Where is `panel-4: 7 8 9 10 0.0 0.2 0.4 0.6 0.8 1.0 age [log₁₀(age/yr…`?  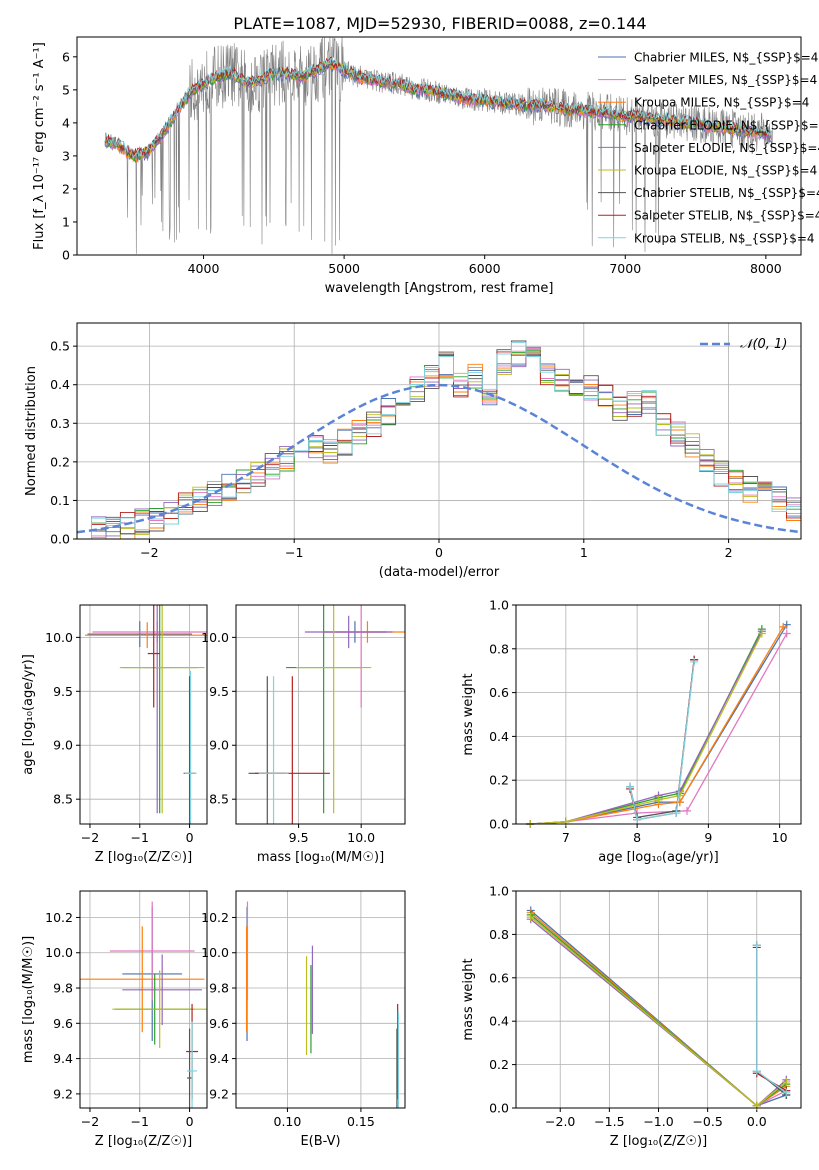 panel-4: 7 8 9 10 0.0 0.2 0.4 0.6 0.8 1.0 age [log₁₀(age/yr… is located at coordinates (631, 731).